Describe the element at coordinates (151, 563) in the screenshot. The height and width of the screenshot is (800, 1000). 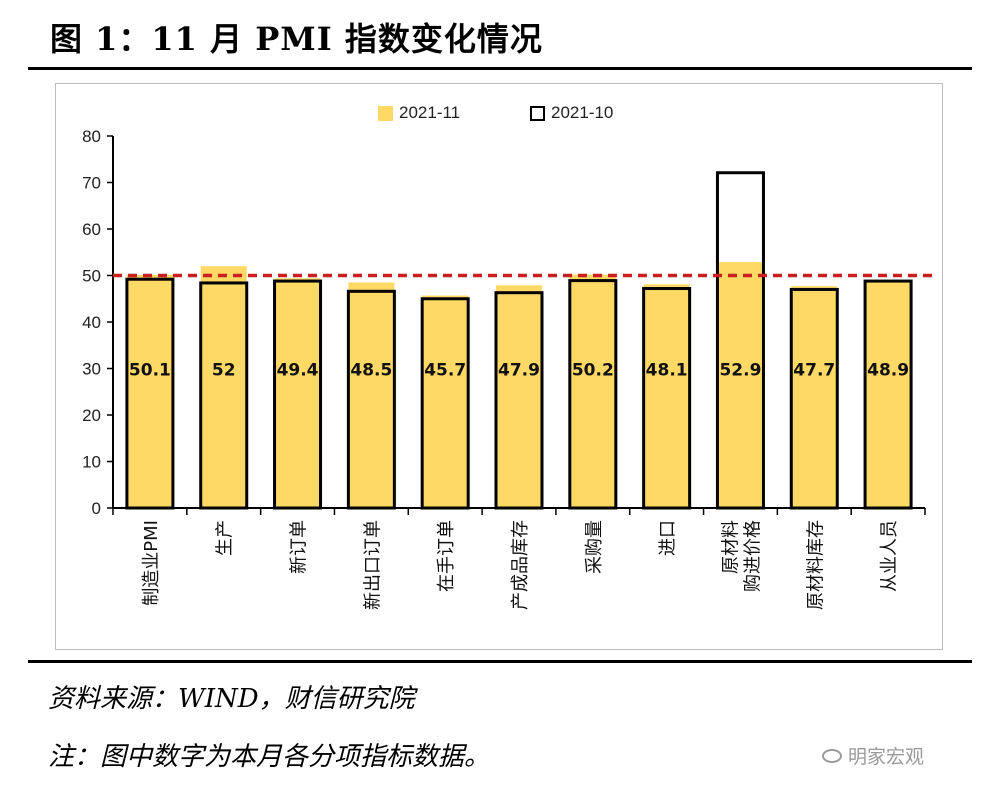
I see `x-tick-label: 制造业PMI` at that location.